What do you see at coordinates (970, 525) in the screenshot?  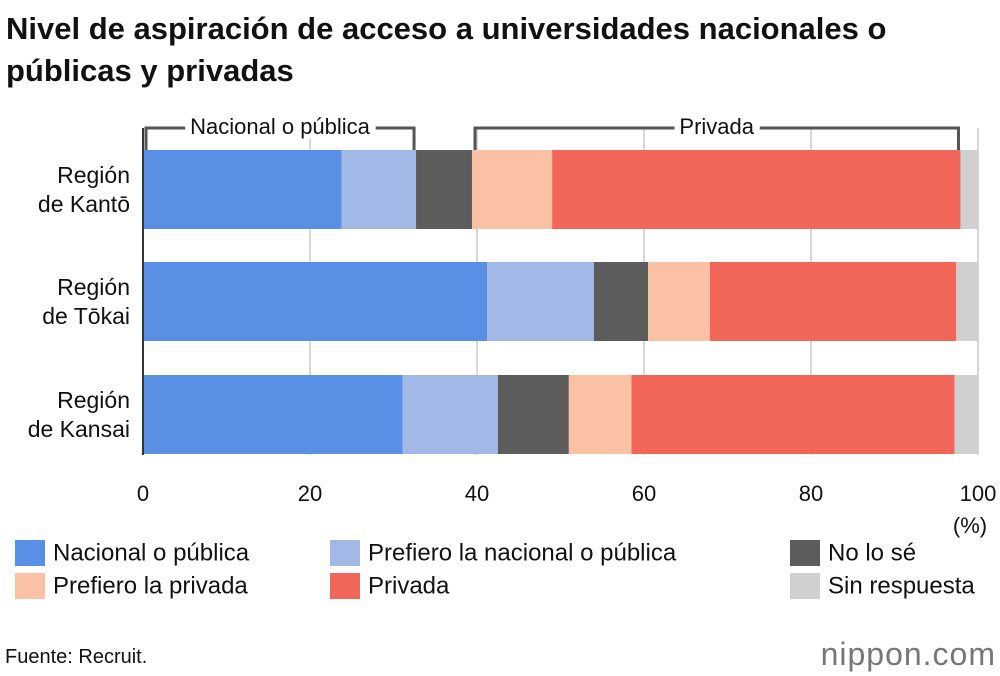 I see `x-unit: (%)` at bounding box center [970, 525].